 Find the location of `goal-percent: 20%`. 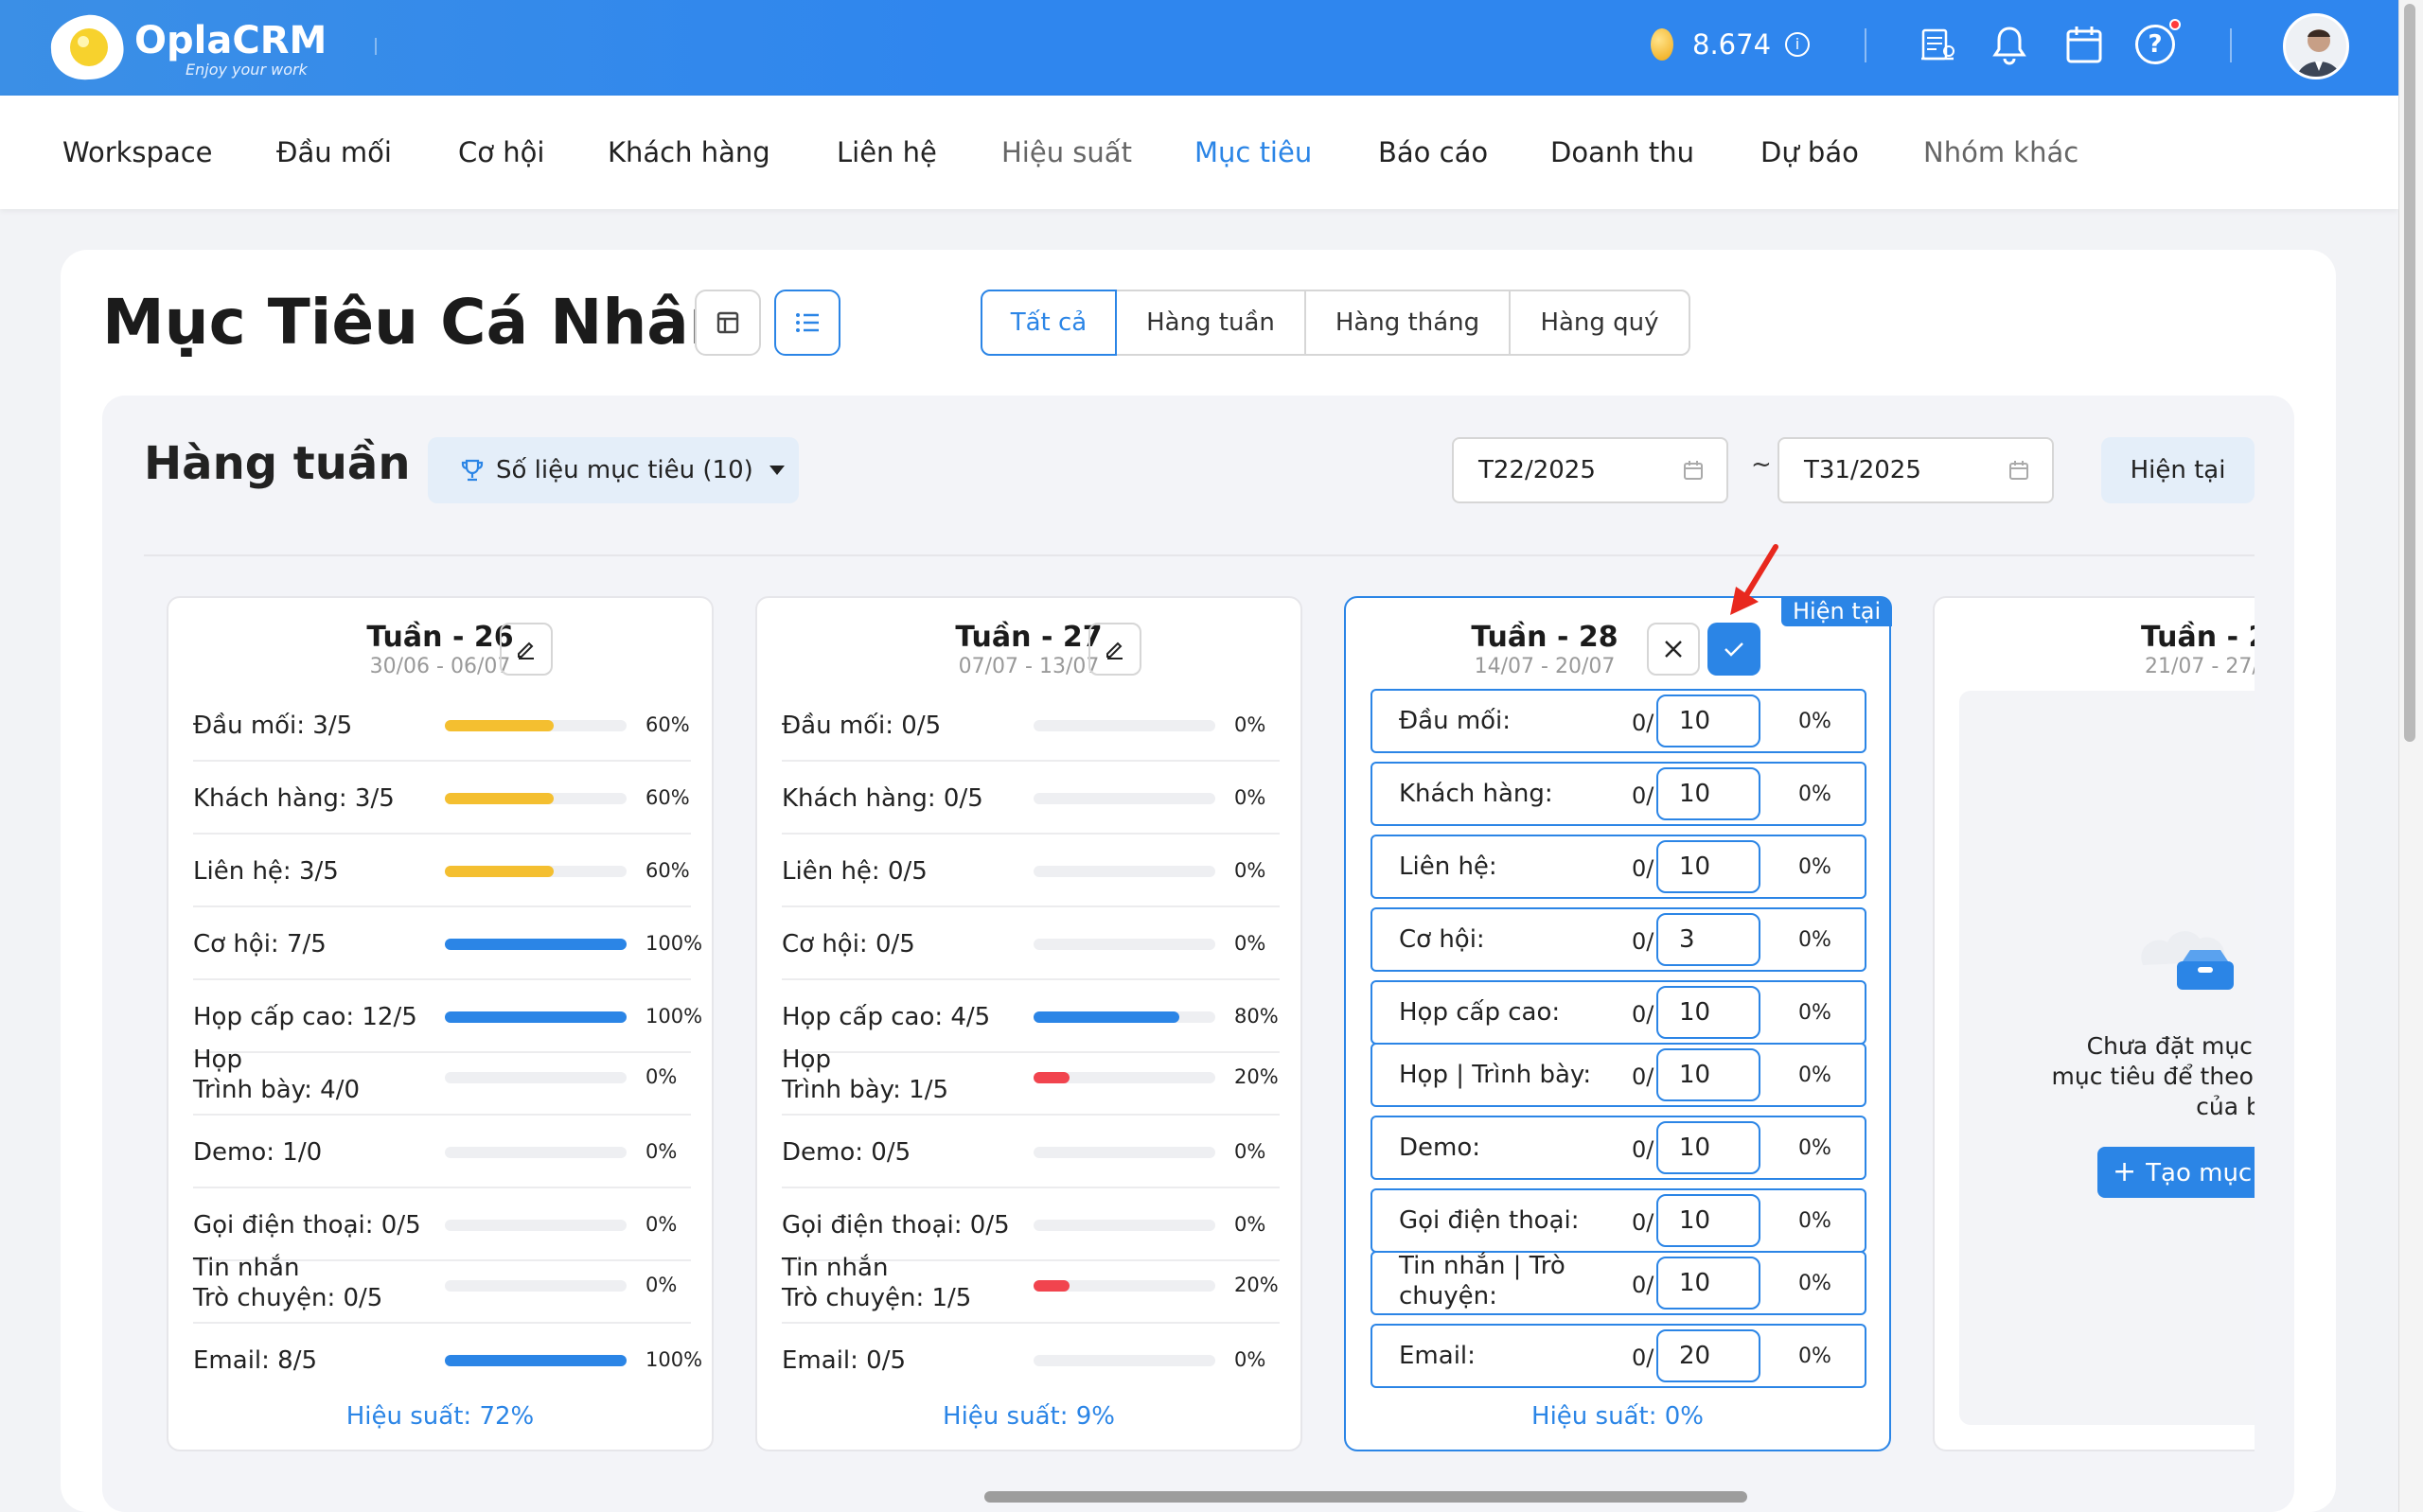

goal-percent: 20% is located at coordinates (1256, 1284).